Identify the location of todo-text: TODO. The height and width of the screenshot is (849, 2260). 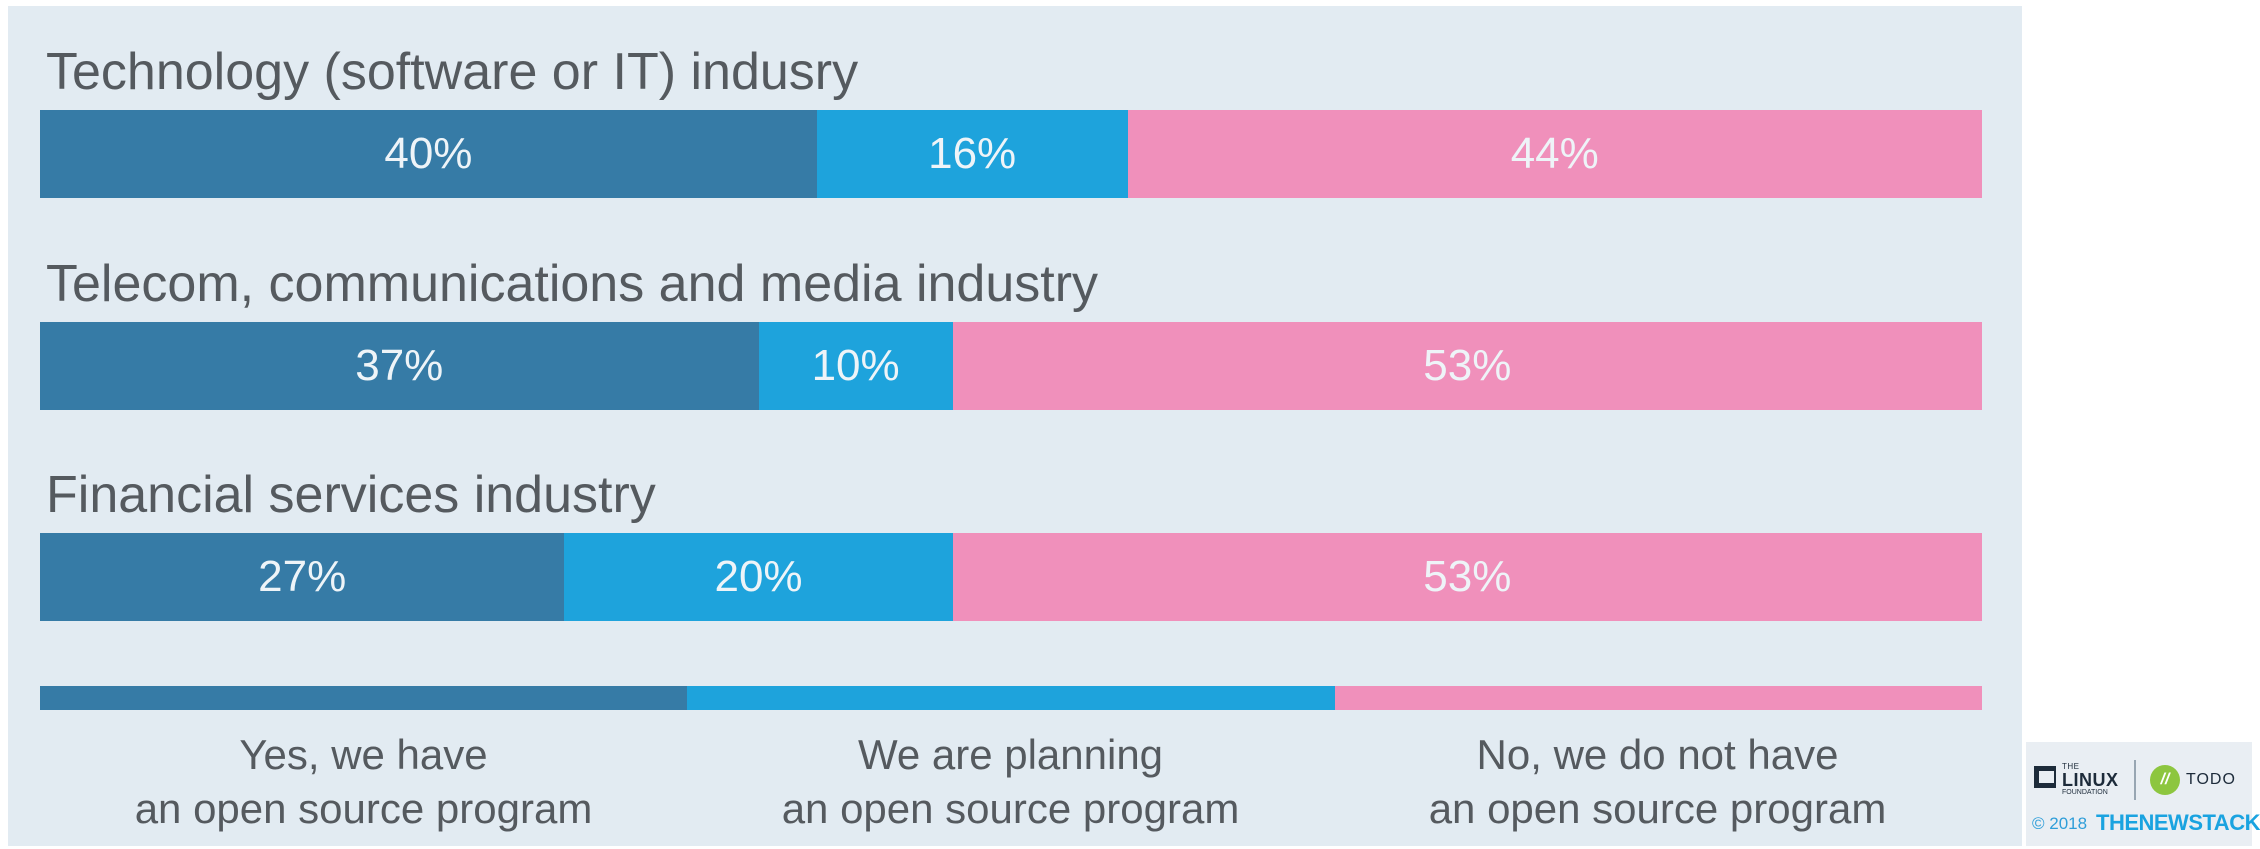
(2211, 779).